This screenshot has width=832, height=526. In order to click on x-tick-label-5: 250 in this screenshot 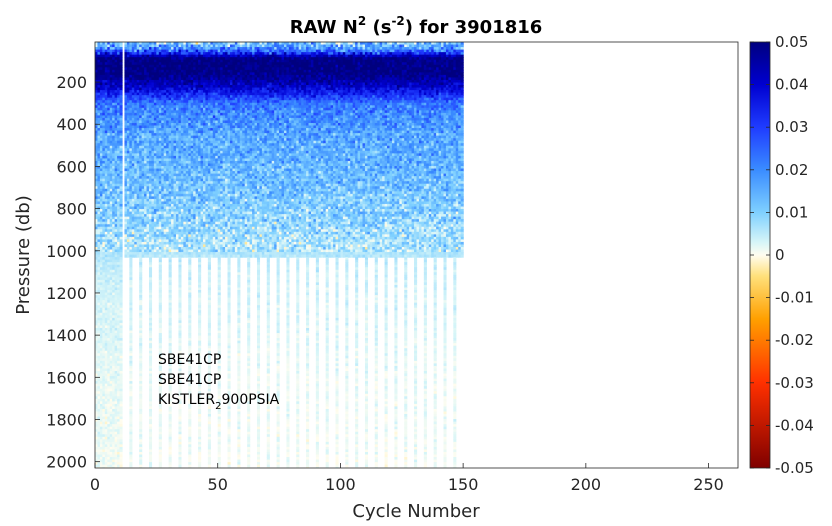, I will do `click(708, 484)`.